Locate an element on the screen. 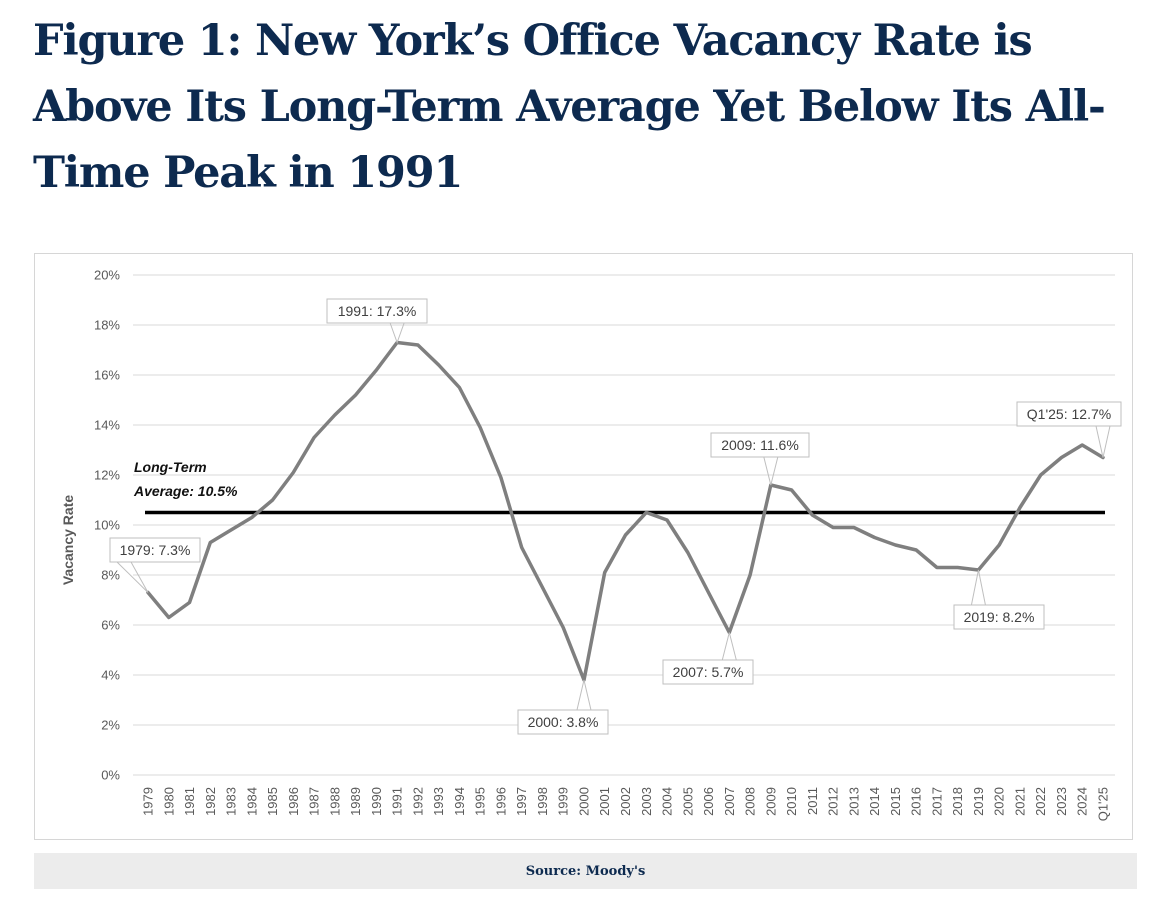 The height and width of the screenshot is (899, 1168). x-tick-label: 2016 is located at coordinates (916, 801).